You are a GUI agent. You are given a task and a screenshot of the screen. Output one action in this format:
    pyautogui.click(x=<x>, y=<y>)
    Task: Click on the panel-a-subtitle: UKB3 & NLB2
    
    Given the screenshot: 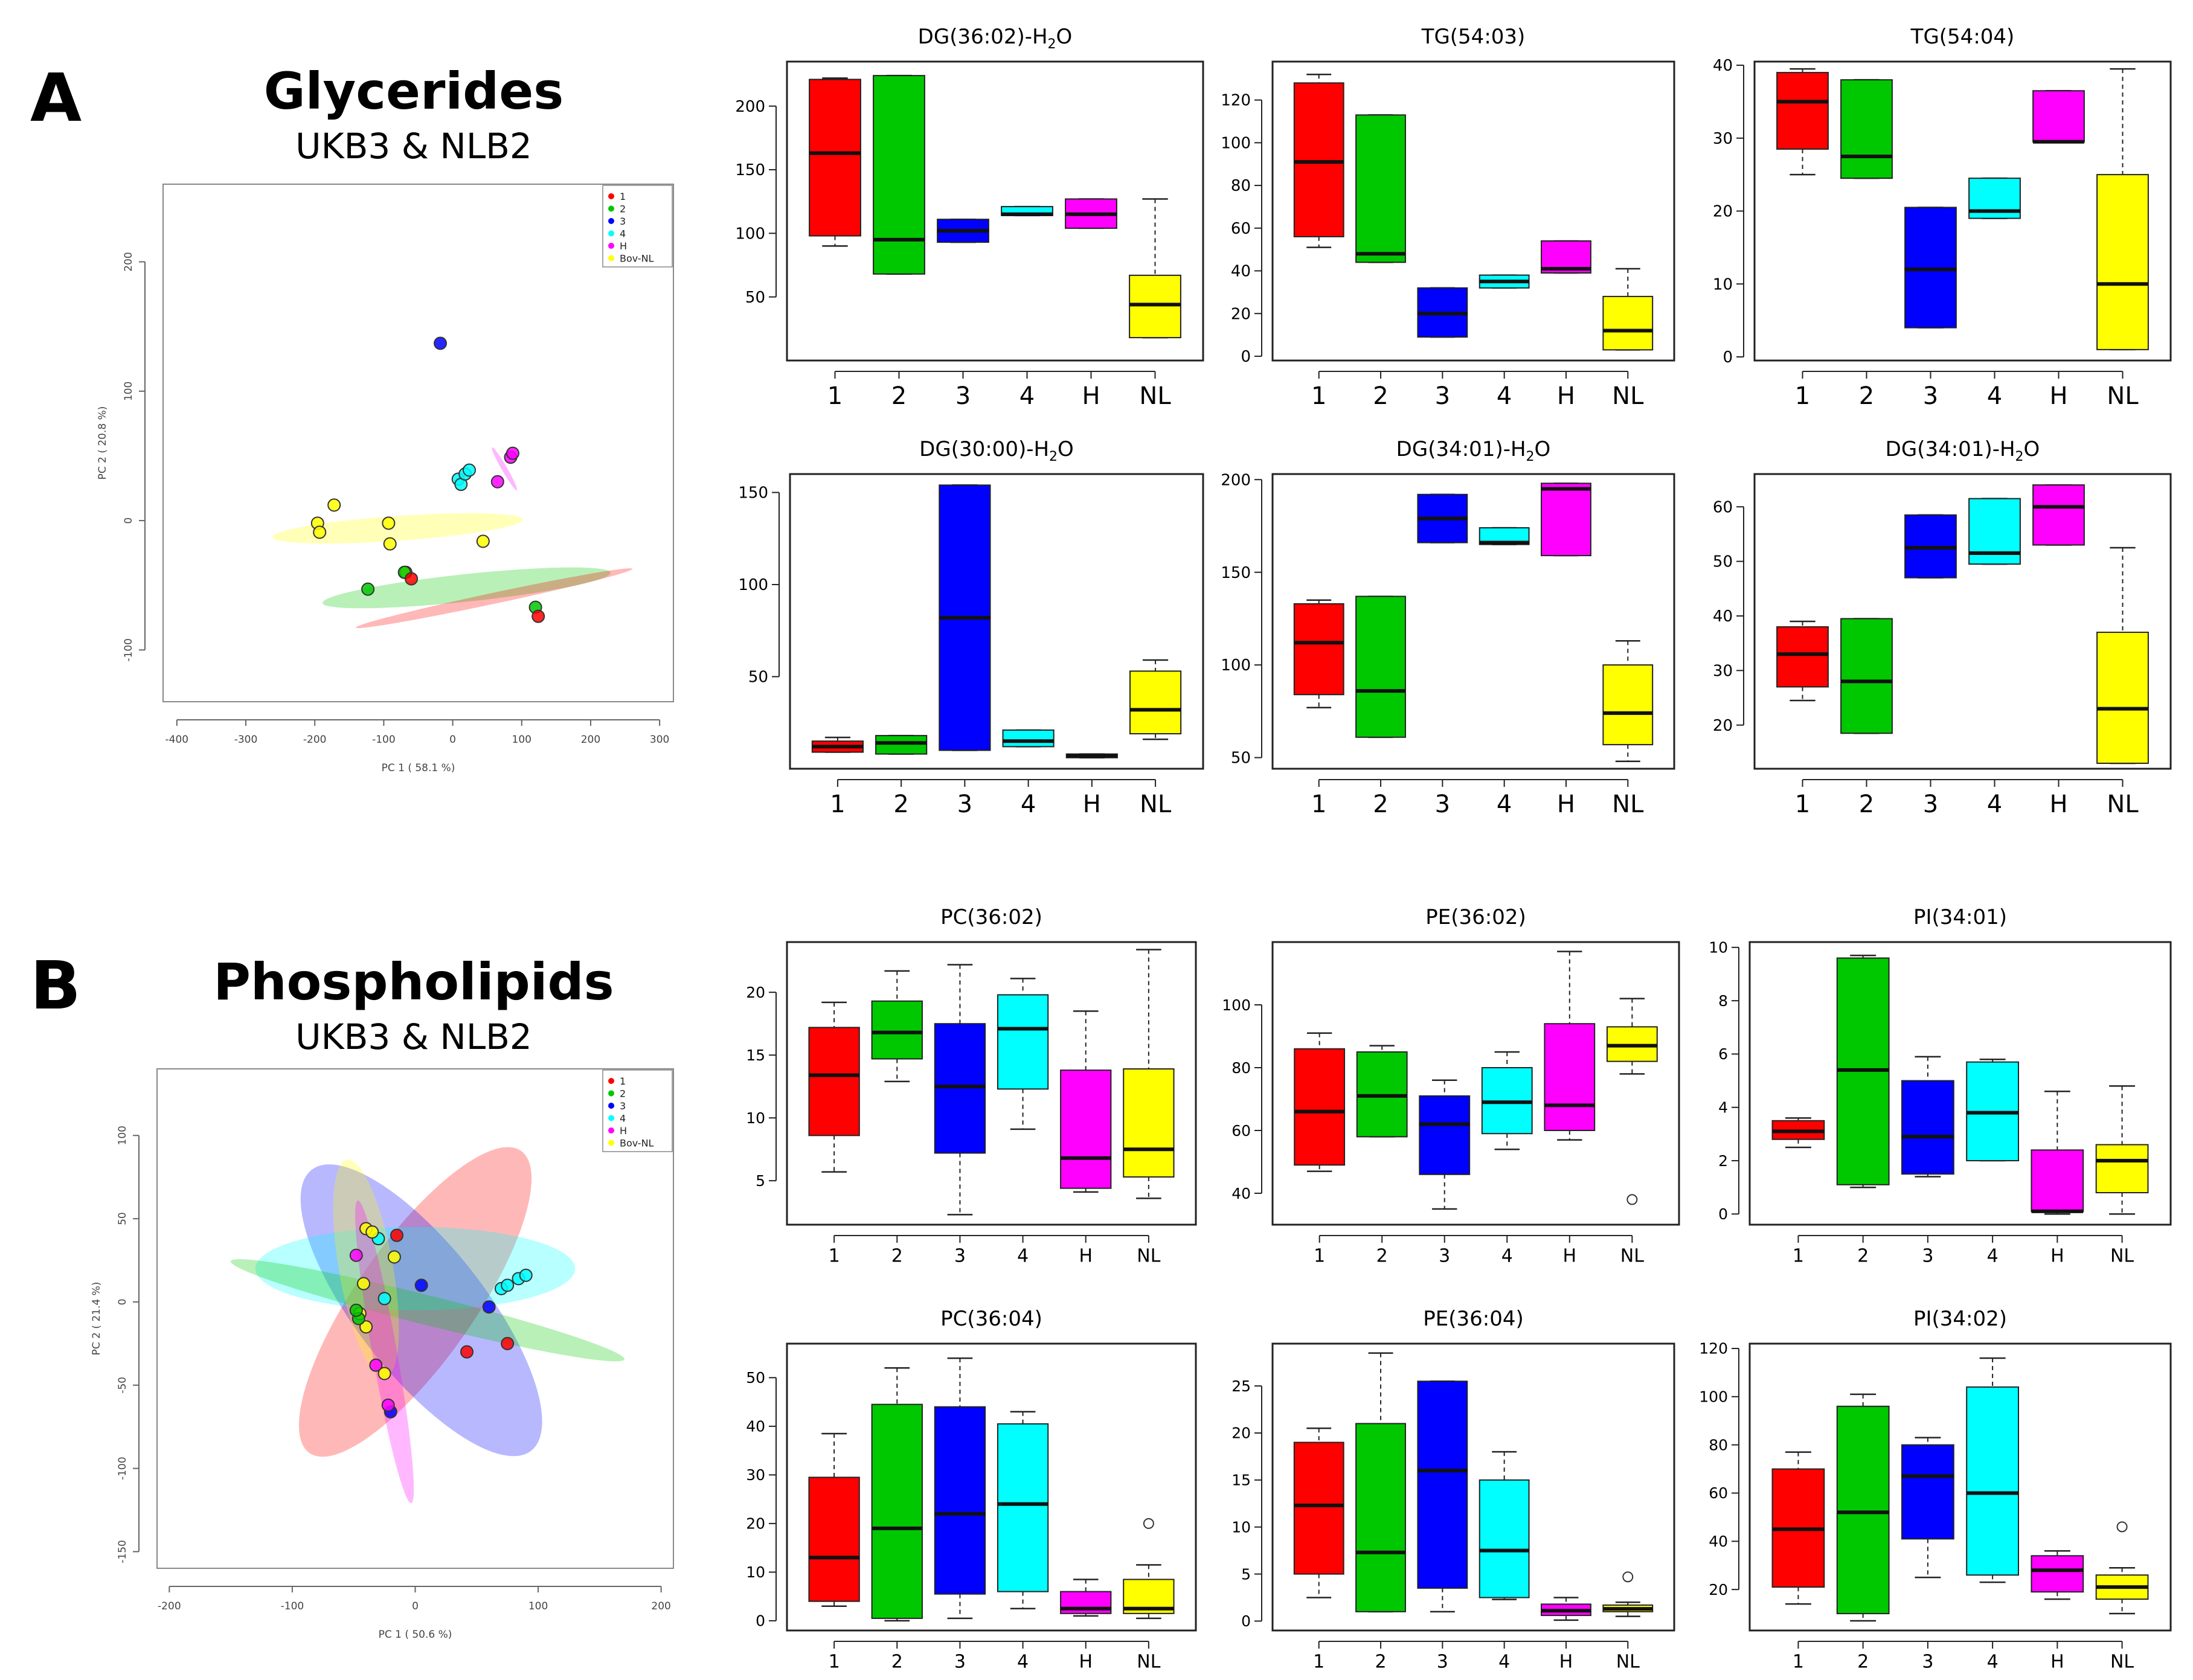 What is the action you would take?
    pyautogui.click(x=413, y=146)
    